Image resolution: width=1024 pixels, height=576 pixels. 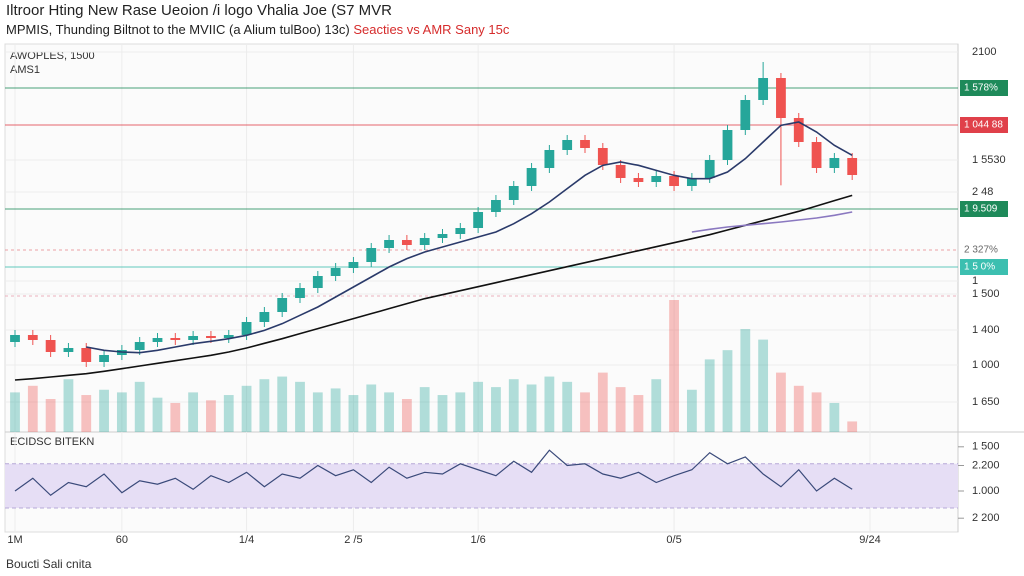 What do you see at coordinates (986, 402) in the screenshot?
I see `y-tick-label: 1 650` at bounding box center [986, 402].